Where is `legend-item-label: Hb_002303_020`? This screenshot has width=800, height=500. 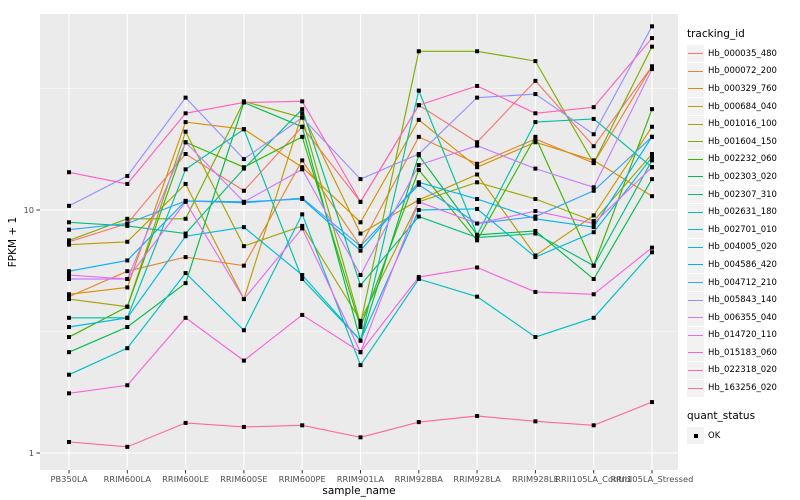 legend-item-label: Hb_002303_020 is located at coordinates (742, 176).